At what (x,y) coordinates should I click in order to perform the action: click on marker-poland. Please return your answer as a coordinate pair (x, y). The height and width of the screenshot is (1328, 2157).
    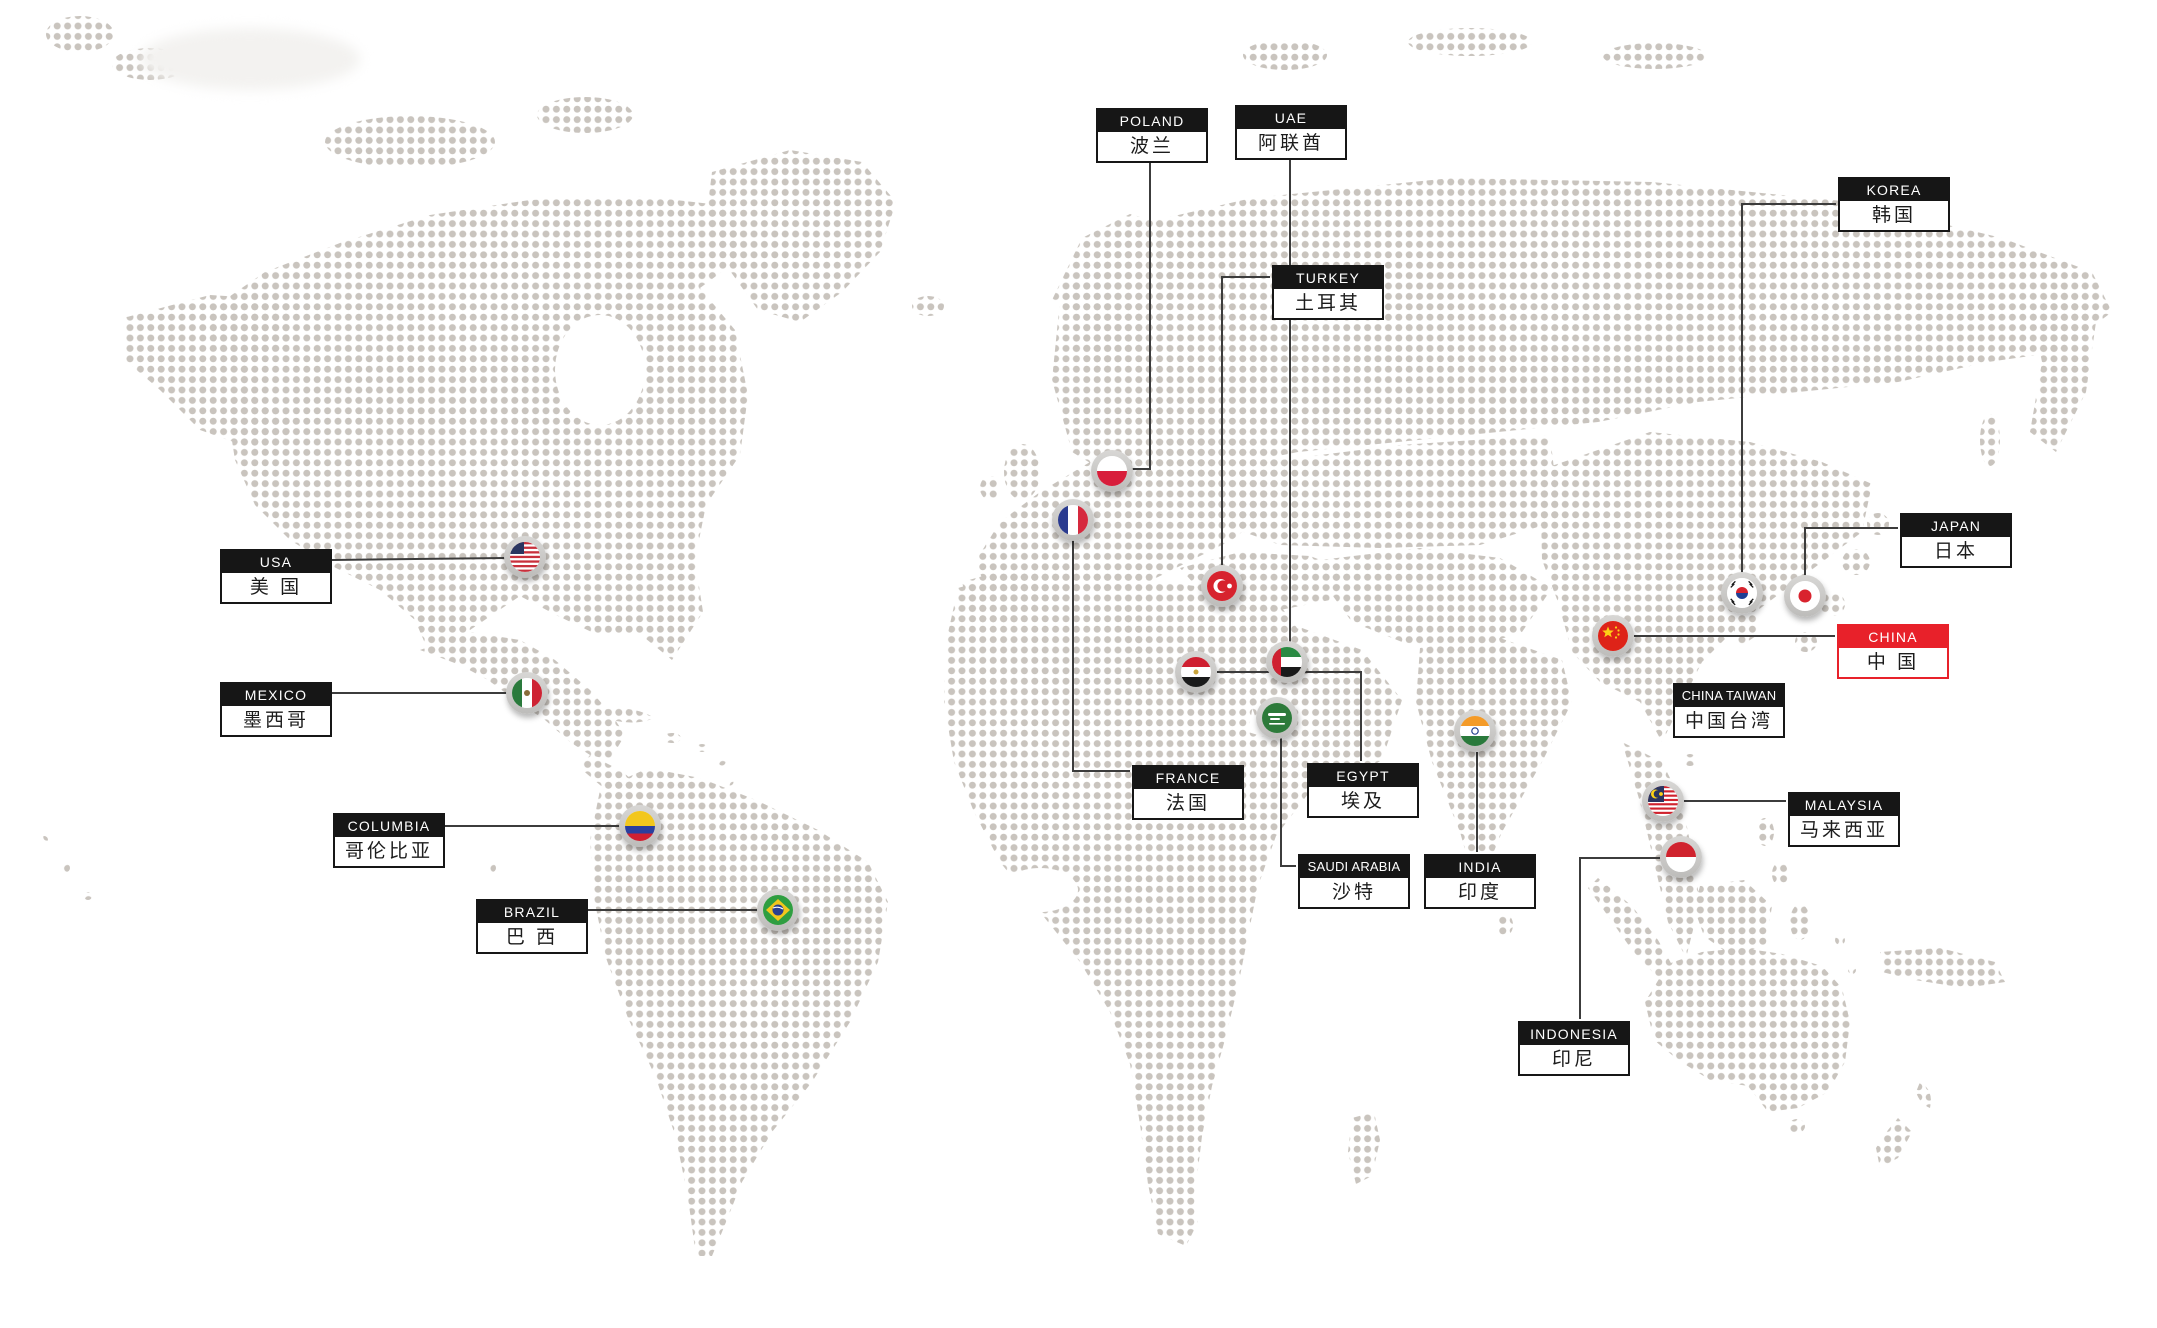
    Looking at the image, I should click on (1112, 471).